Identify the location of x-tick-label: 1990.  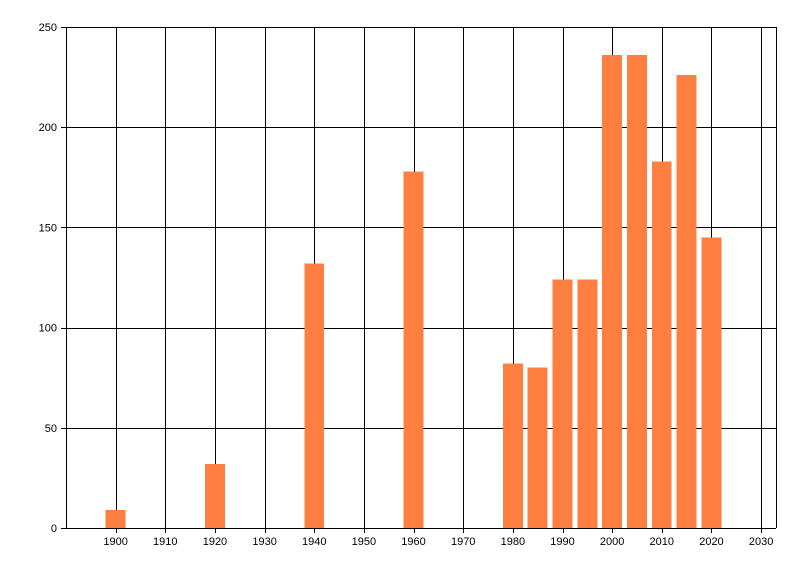
(562, 542).